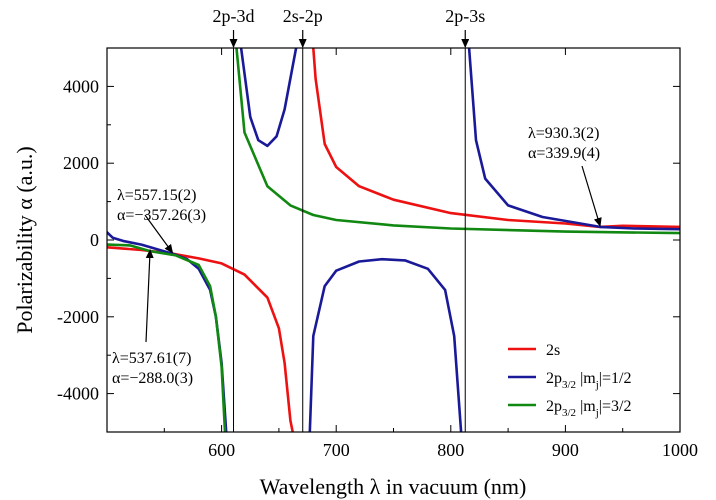 Image resolution: width=716 pixels, height=500 pixels. What do you see at coordinates (234, 16) in the screenshot?
I see `resonance-label-2p-3d: 2p-3d` at bounding box center [234, 16].